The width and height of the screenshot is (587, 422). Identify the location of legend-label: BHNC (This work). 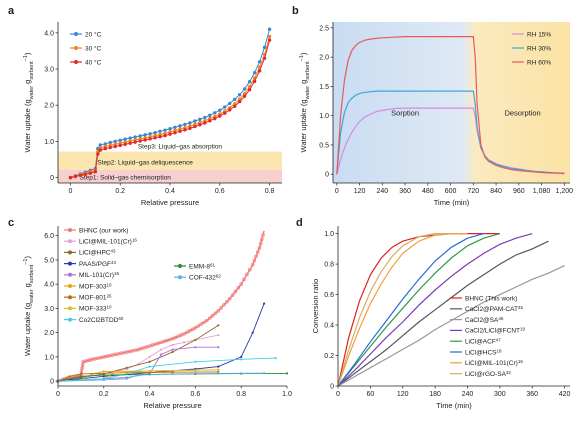
(491, 298).